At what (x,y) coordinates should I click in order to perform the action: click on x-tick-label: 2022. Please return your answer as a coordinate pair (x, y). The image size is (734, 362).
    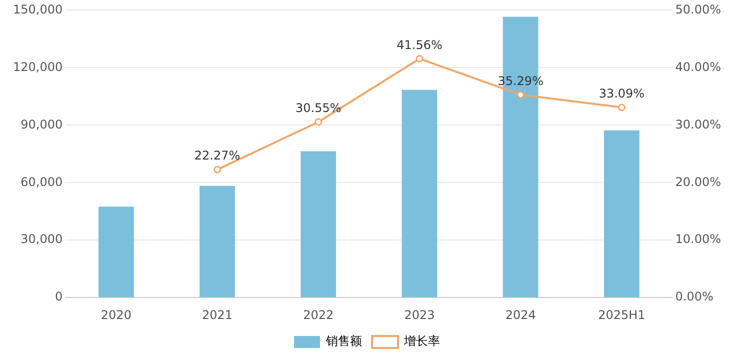
    Looking at the image, I should click on (318, 315).